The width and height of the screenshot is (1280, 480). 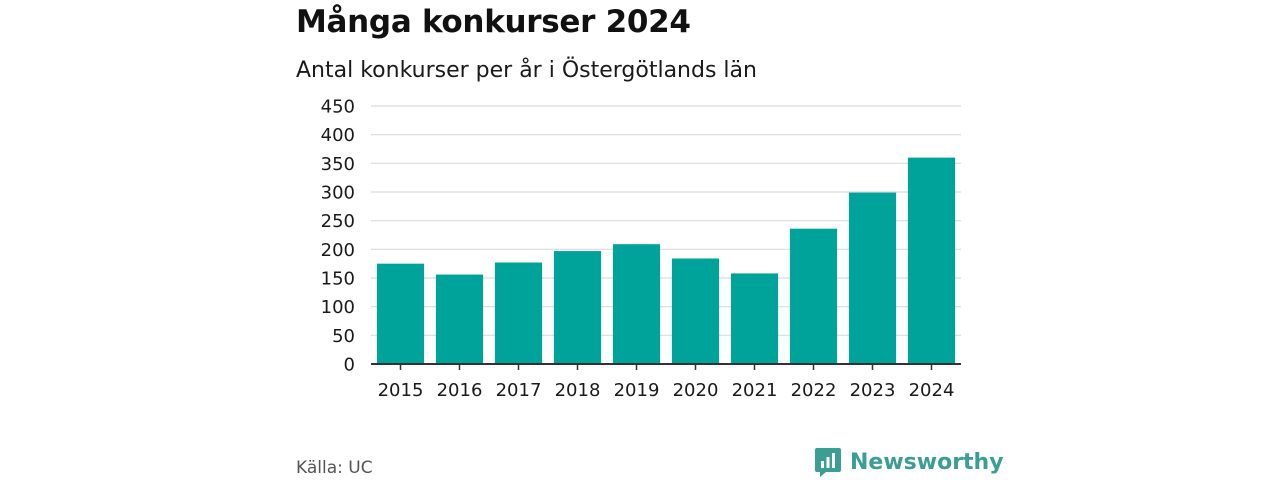 I want to click on x-tick-label: 2015, so click(x=401, y=390).